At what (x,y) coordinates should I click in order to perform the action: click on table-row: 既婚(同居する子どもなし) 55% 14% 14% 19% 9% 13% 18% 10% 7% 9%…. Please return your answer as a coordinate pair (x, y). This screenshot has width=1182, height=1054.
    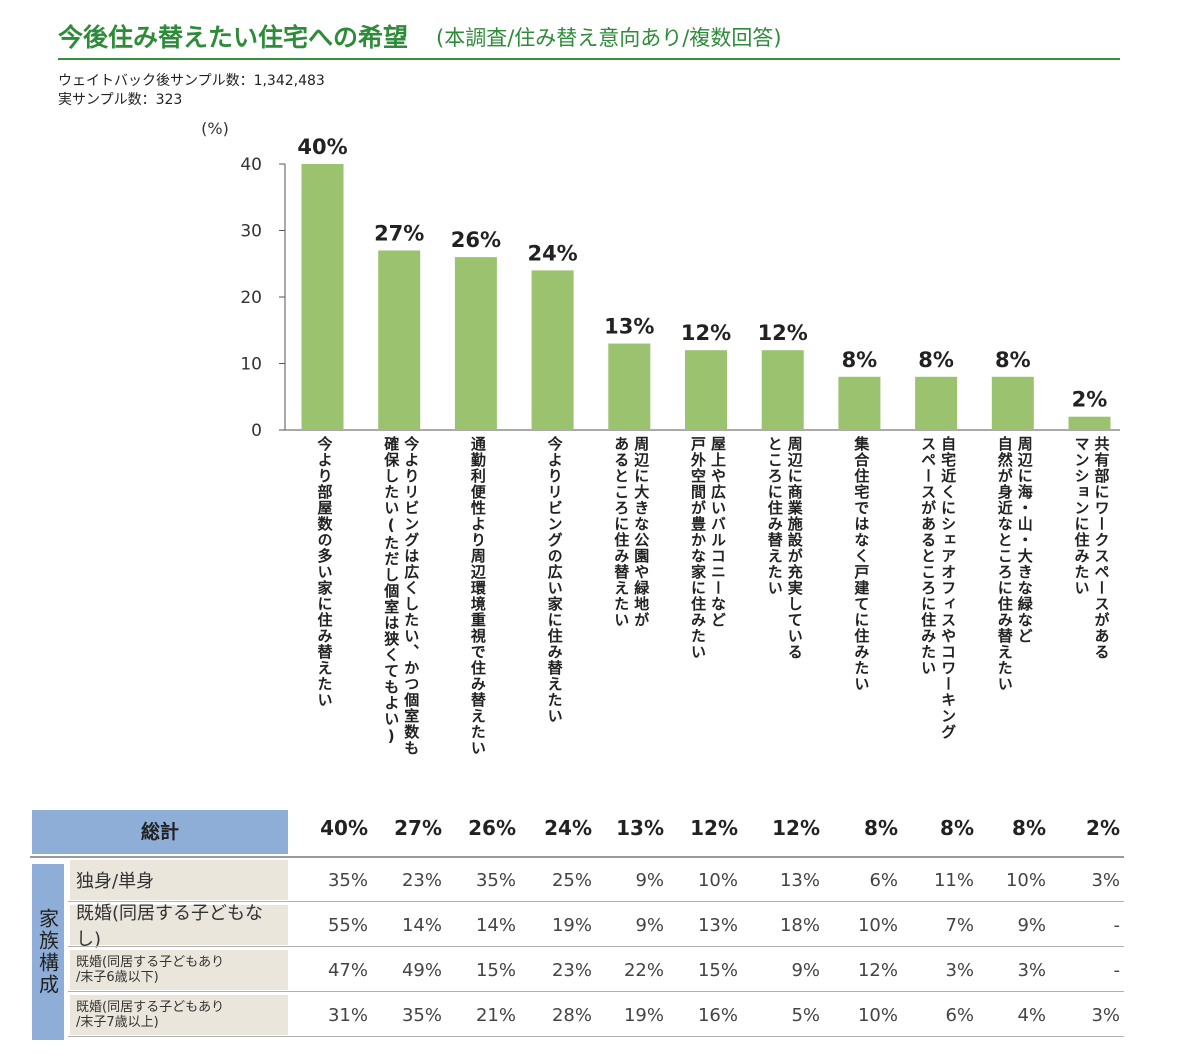
    Looking at the image, I should click on (596, 926).